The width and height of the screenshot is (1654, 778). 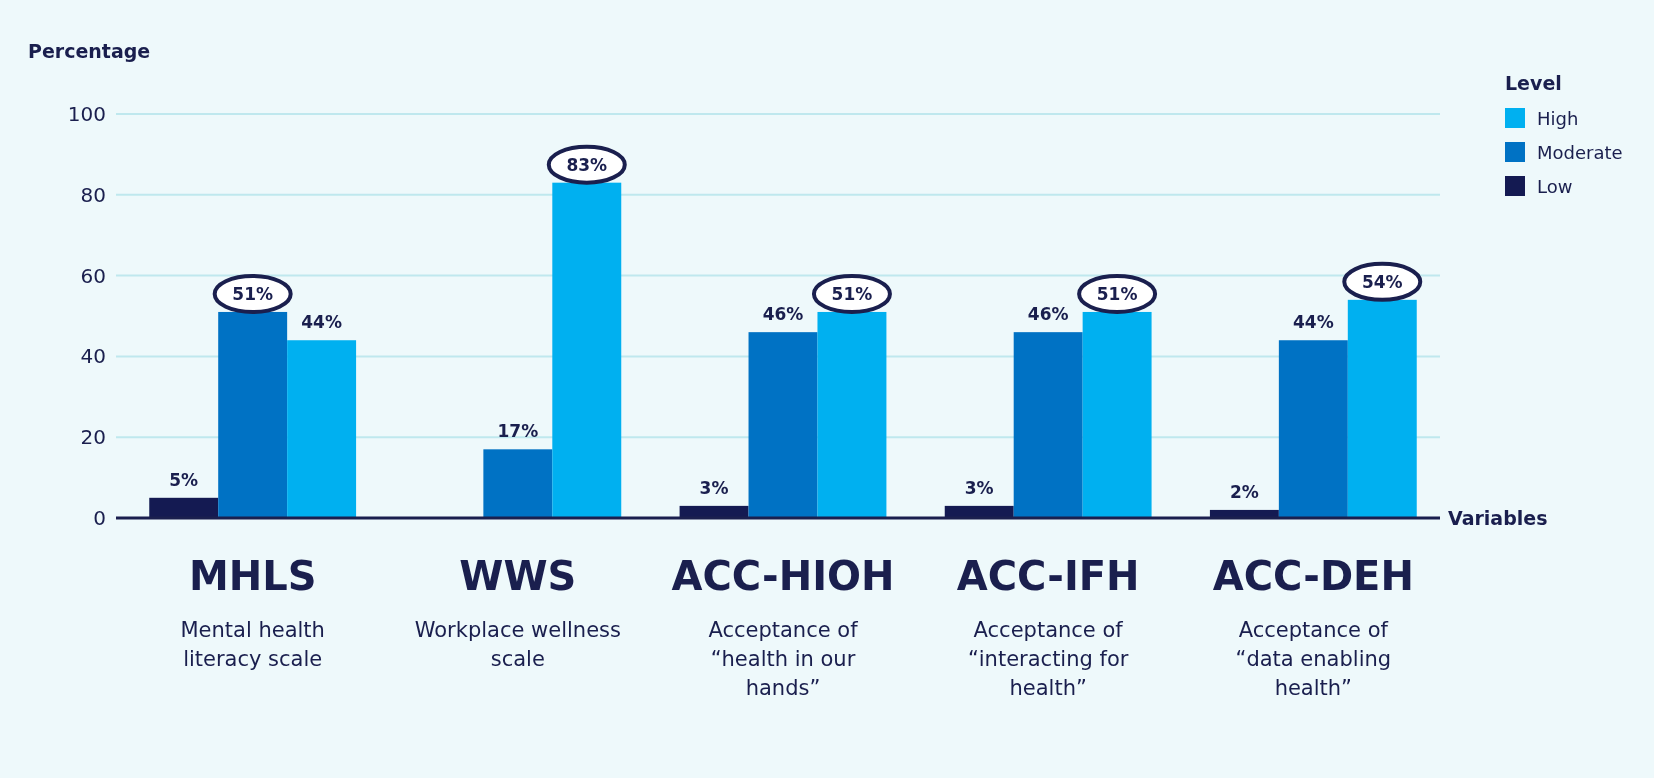 I want to click on x-tick-label: ACC-HIOH Acceptance of “health in our hands”, so click(x=783, y=626).